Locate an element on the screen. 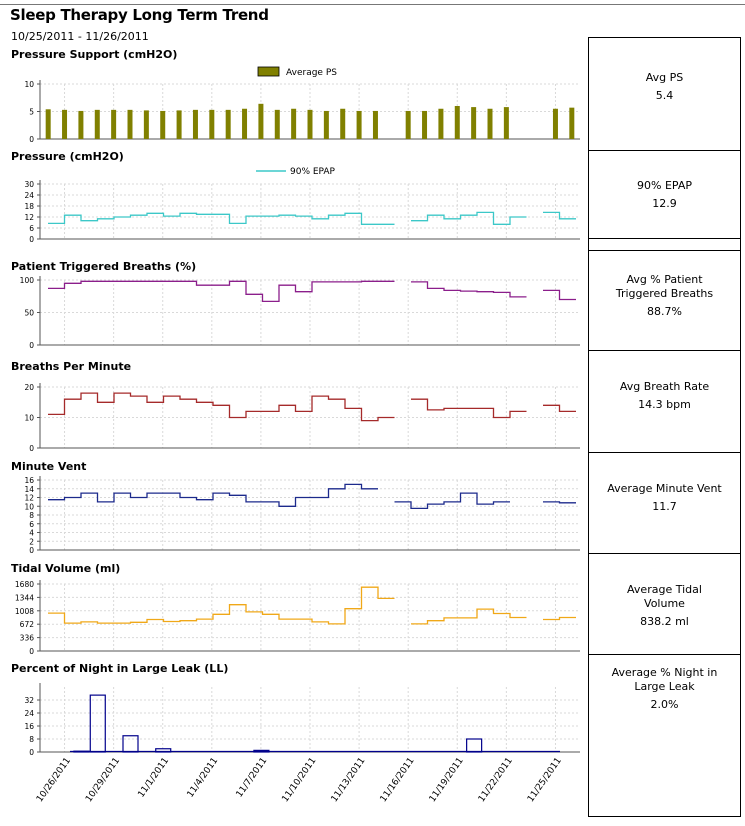  summary-value: 88.7% is located at coordinates (664, 311).